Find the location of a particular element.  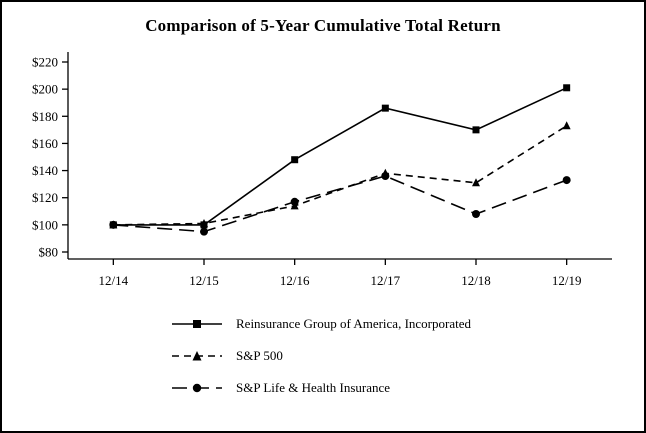

y-tick-label: $140 is located at coordinates (45, 170).